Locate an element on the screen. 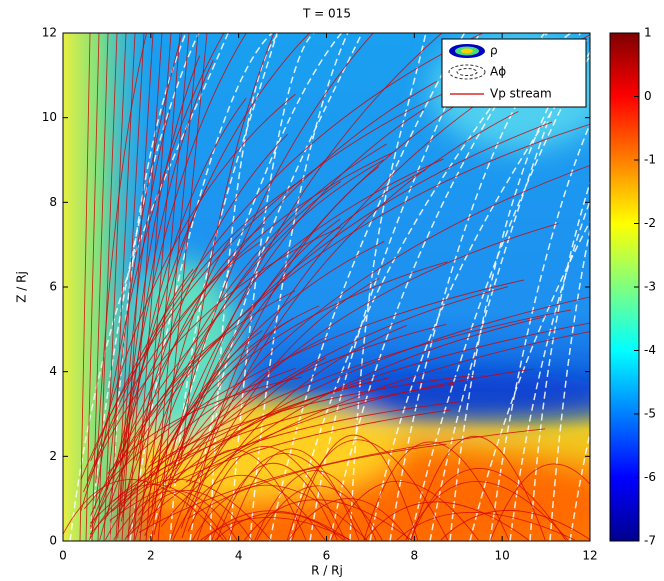 The width and height of the screenshot is (664, 581). x-tick-label: 2 is located at coordinates (151, 556).